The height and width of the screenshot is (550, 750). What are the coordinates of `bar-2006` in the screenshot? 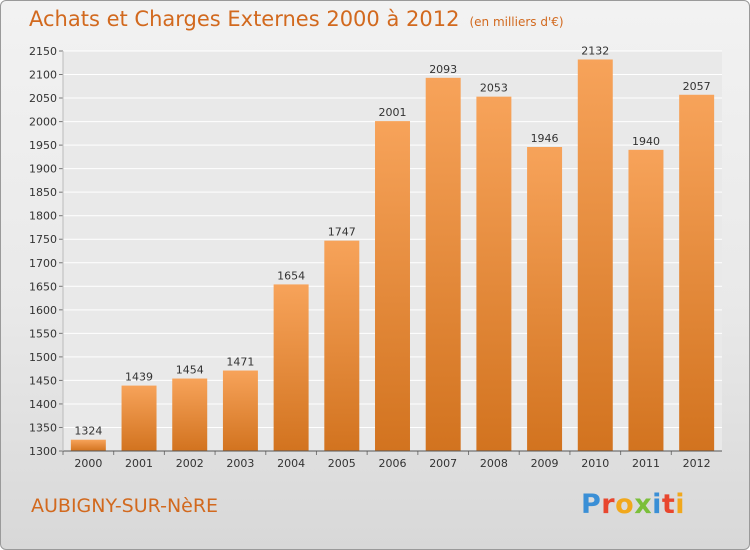 It's located at (392, 286).